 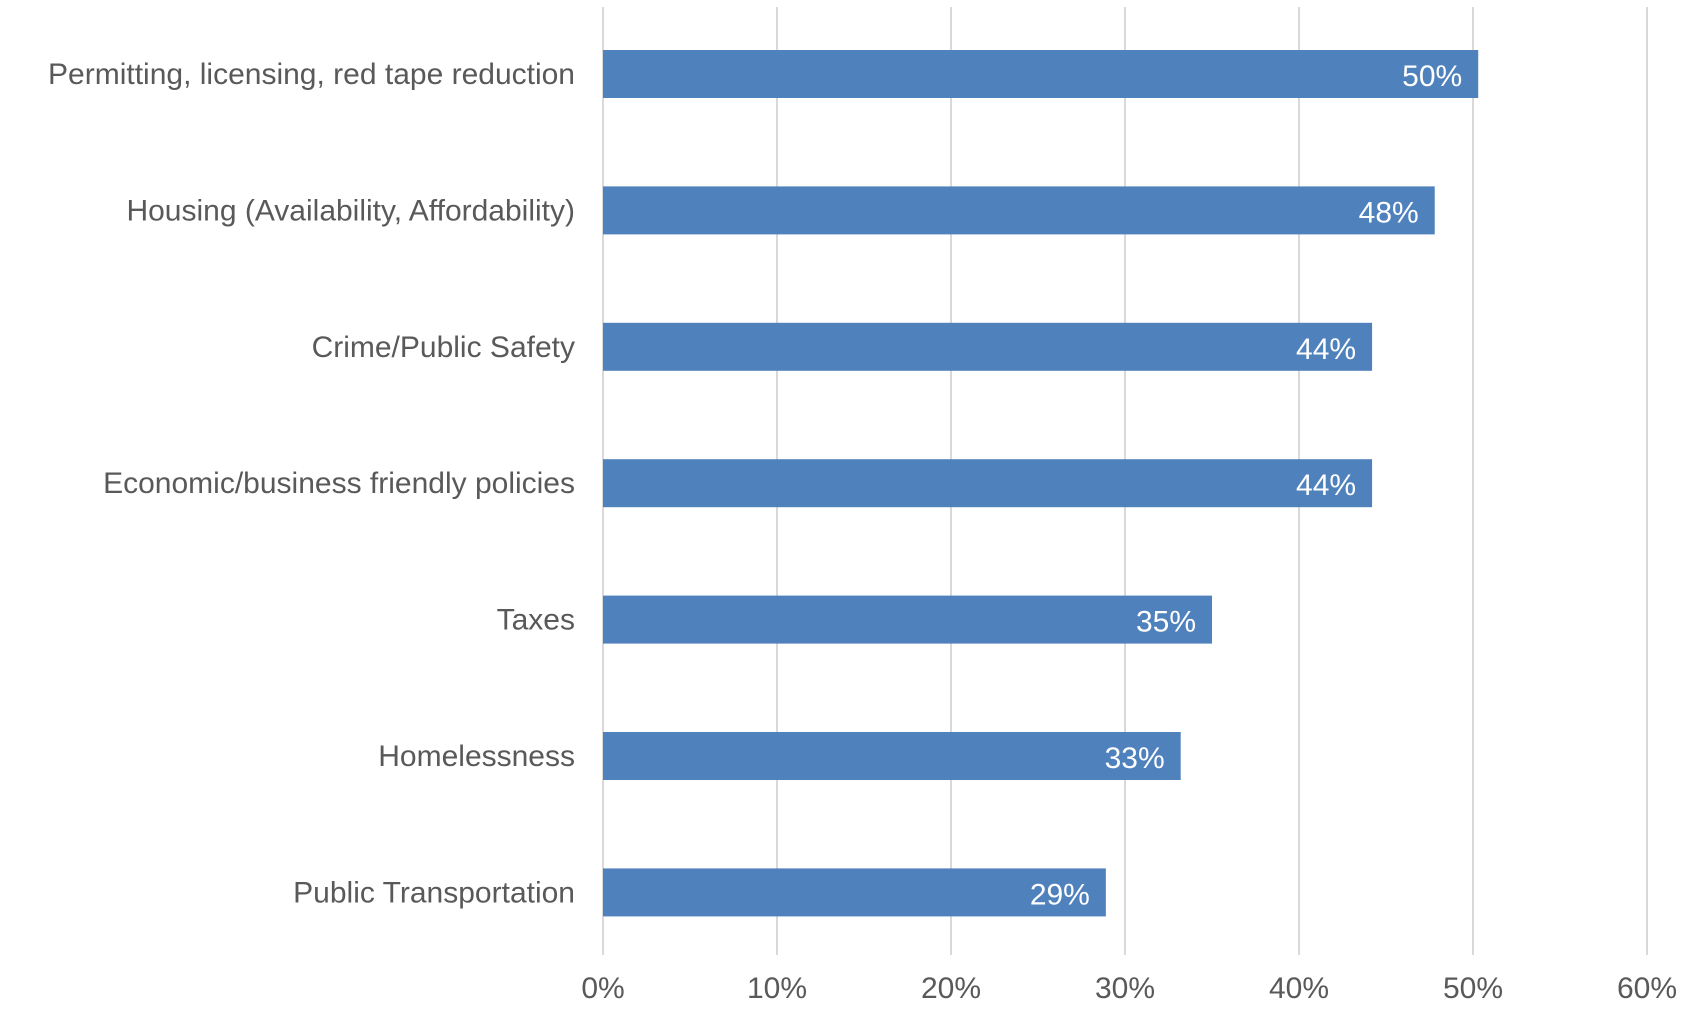 I want to click on category-label: Housing (Availability, Affordability), so click(x=350, y=210).